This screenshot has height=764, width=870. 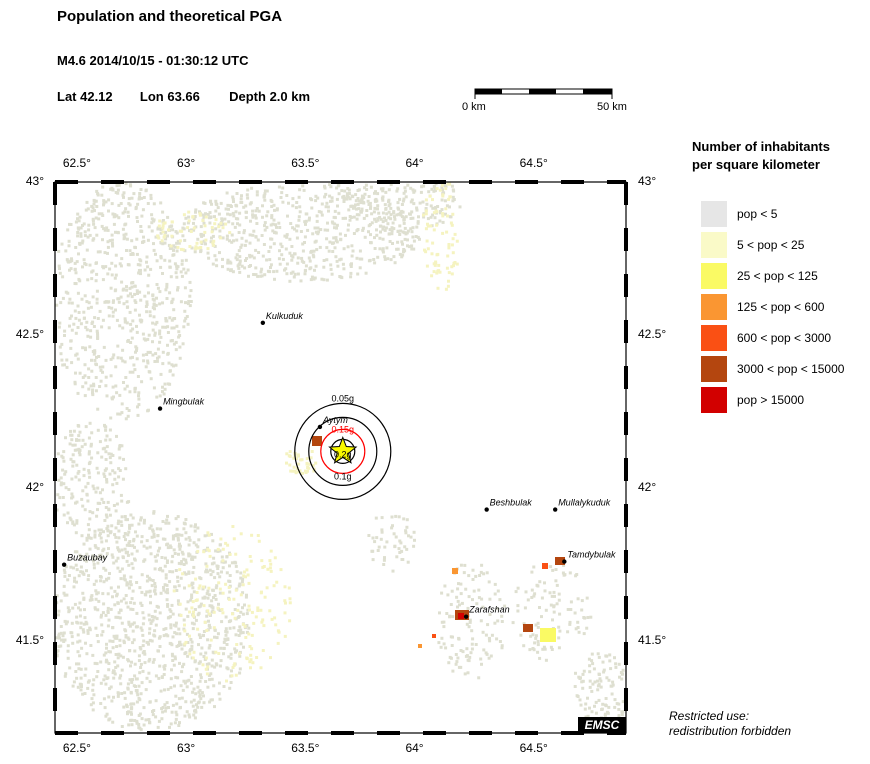 I want to click on city-label: Mingbulak, so click(x=184, y=402).